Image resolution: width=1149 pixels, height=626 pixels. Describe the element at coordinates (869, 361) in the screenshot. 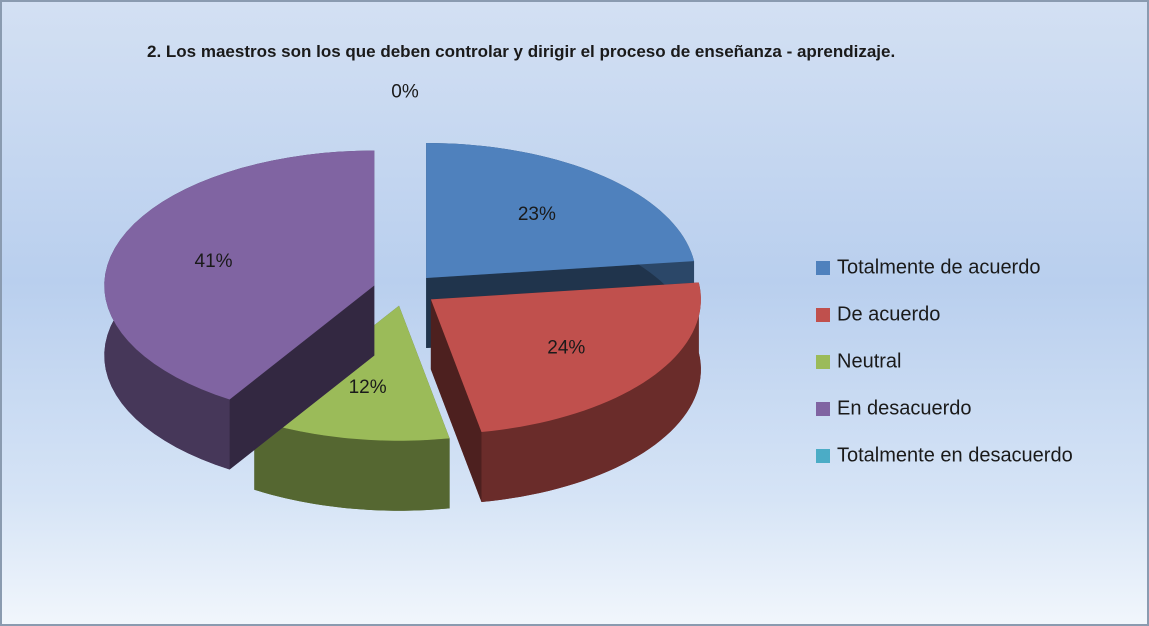

I see `legend-label: Neutral` at that location.